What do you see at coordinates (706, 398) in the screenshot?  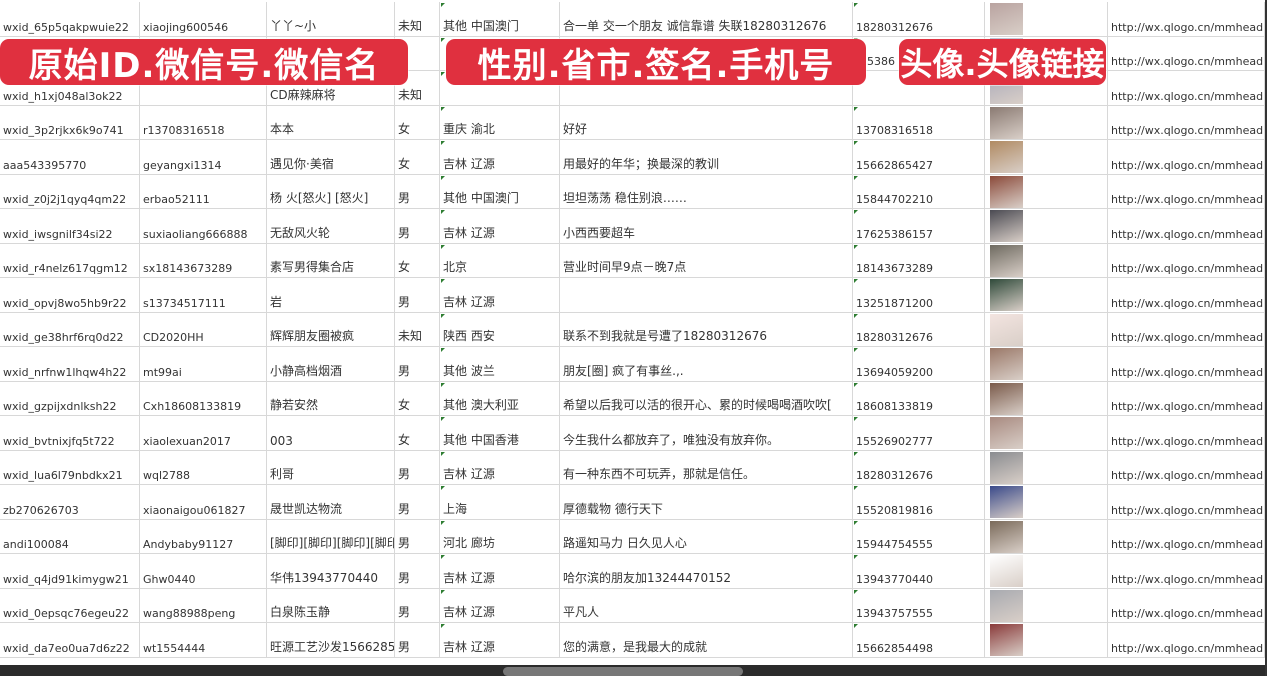 I see `cell-signature: 希望以后我可以活的很开心、累的时候喝喝酒吹吹[` at bounding box center [706, 398].